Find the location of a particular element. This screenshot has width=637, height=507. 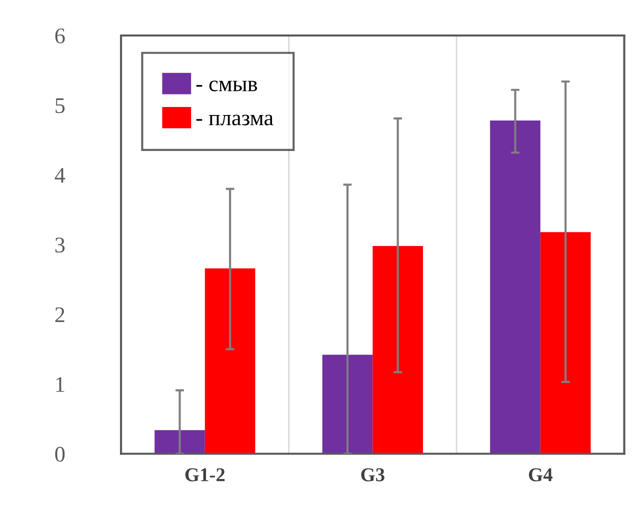

x-tick-label: G1-2 is located at coordinates (205, 475).